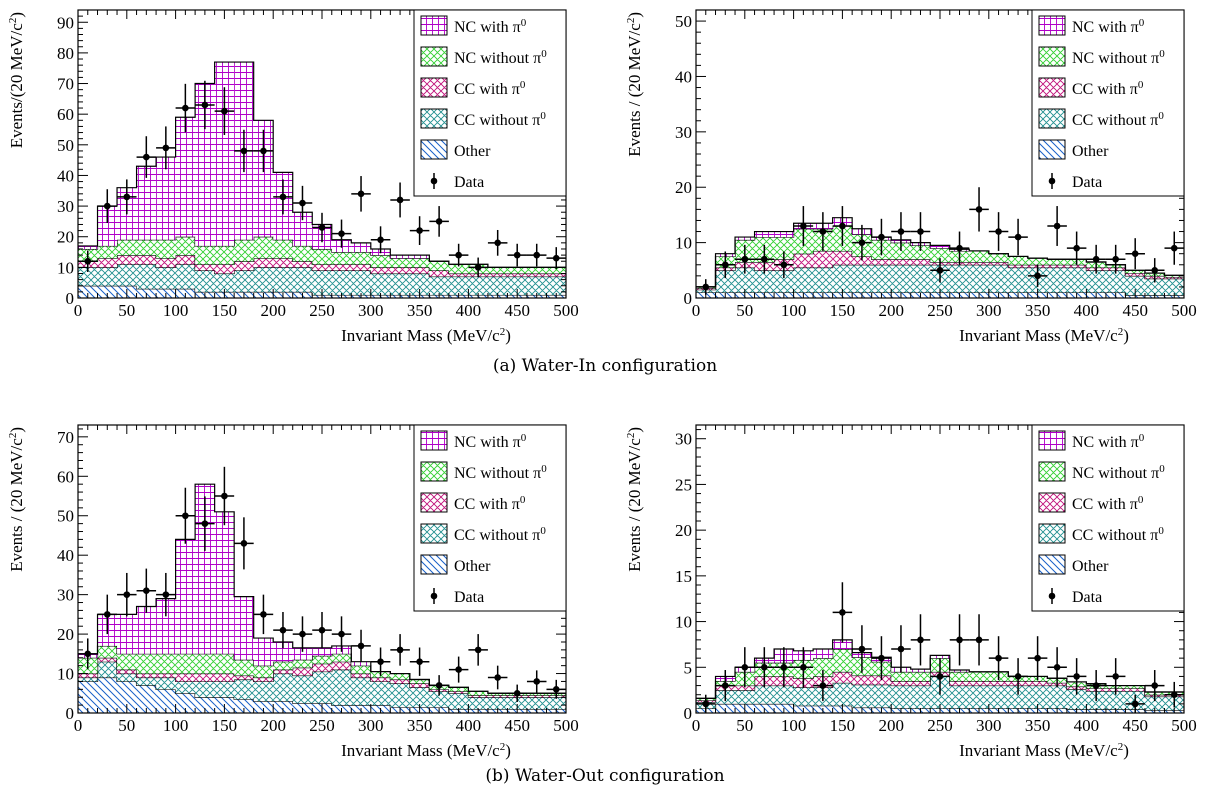 Image resolution: width=1210 pixels, height=794 pixels. Describe the element at coordinates (16, 80) in the screenshot. I see `y-axis-label: Events/(20 MeV/c2)` at that location.